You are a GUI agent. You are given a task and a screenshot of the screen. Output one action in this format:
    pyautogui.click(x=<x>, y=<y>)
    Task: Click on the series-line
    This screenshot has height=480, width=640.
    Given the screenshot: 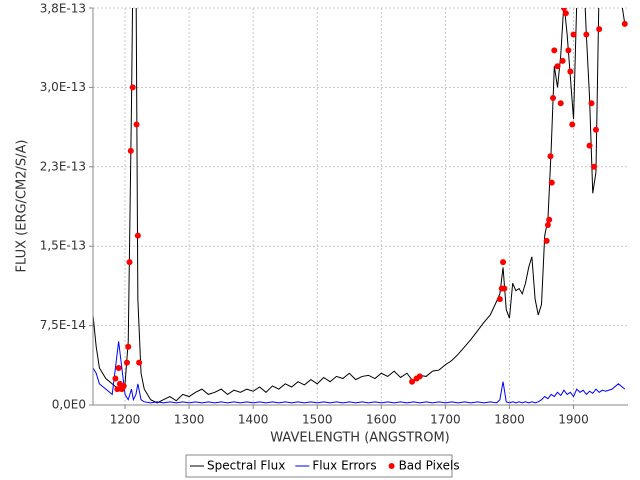 What is the action you would take?
    pyautogui.click(x=359, y=372)
    